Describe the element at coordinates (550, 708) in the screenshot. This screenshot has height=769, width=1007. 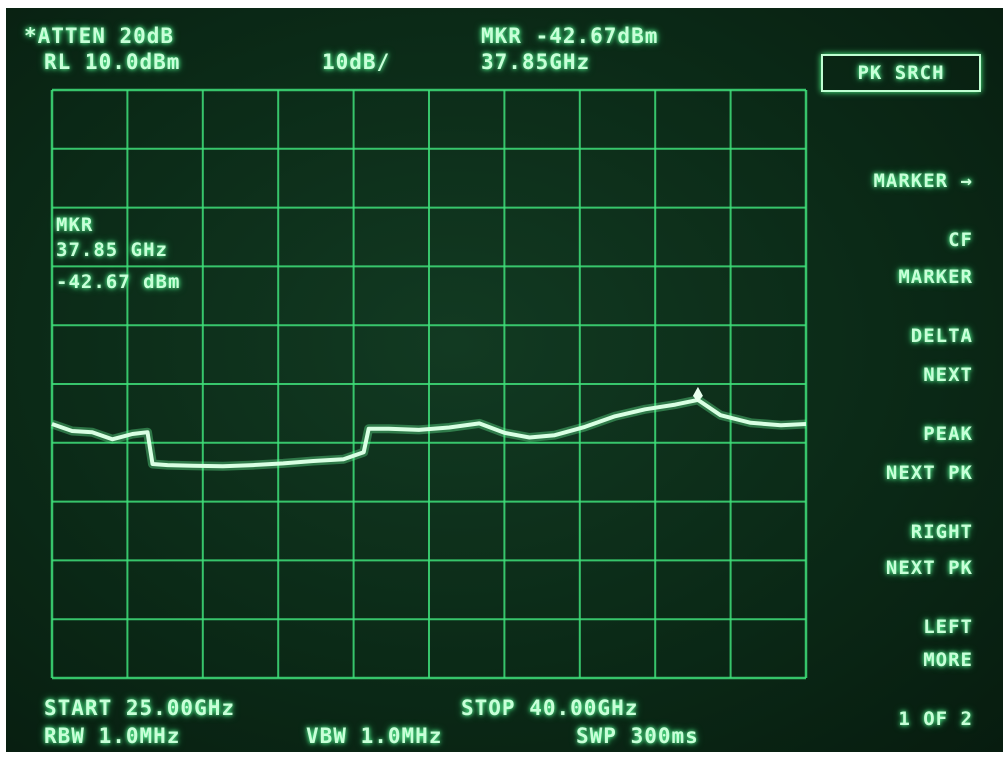
I see `stop-frequency-readout: STOP 40.00GHz` at that location.